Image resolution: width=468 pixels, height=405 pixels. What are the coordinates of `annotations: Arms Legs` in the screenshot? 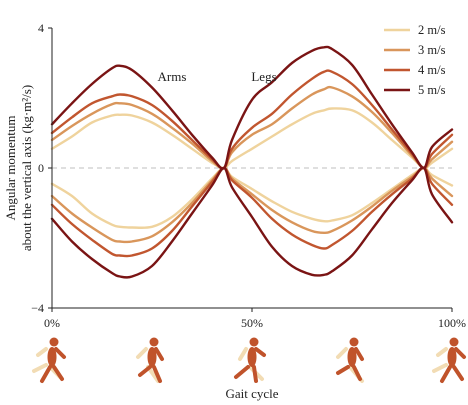 It's located at (217, 76).